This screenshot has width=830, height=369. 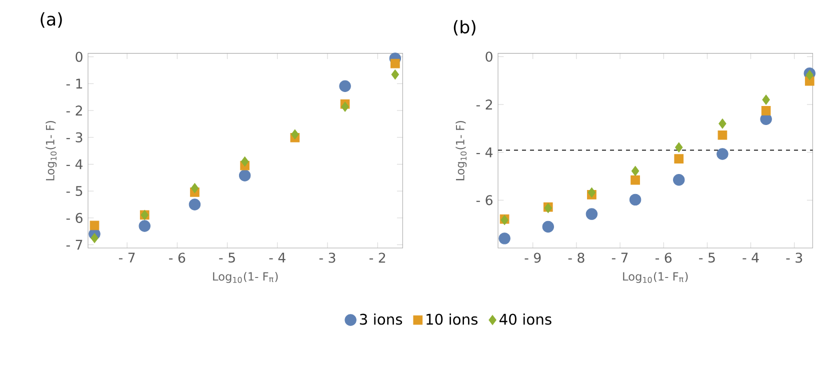 I want to click on y-tick-label: - 1, so click(x=74, y=83).